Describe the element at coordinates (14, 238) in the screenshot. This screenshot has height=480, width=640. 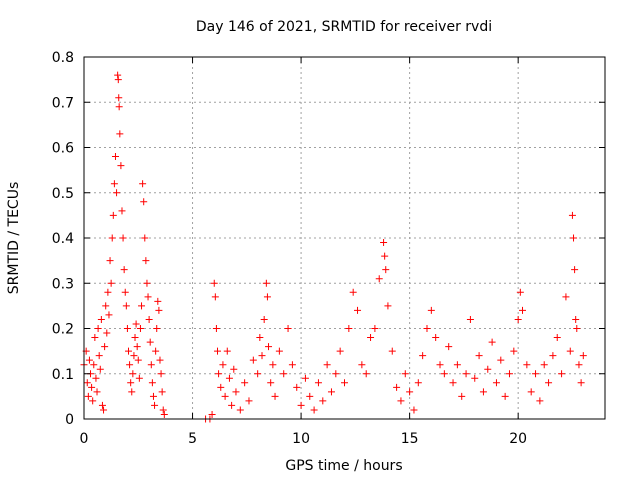
I see `y-axis-label: SRMTID / TECUs` at that location.